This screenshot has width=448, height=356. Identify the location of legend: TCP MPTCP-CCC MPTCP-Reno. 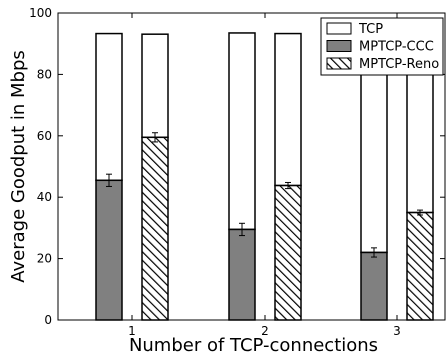
(382, 46).